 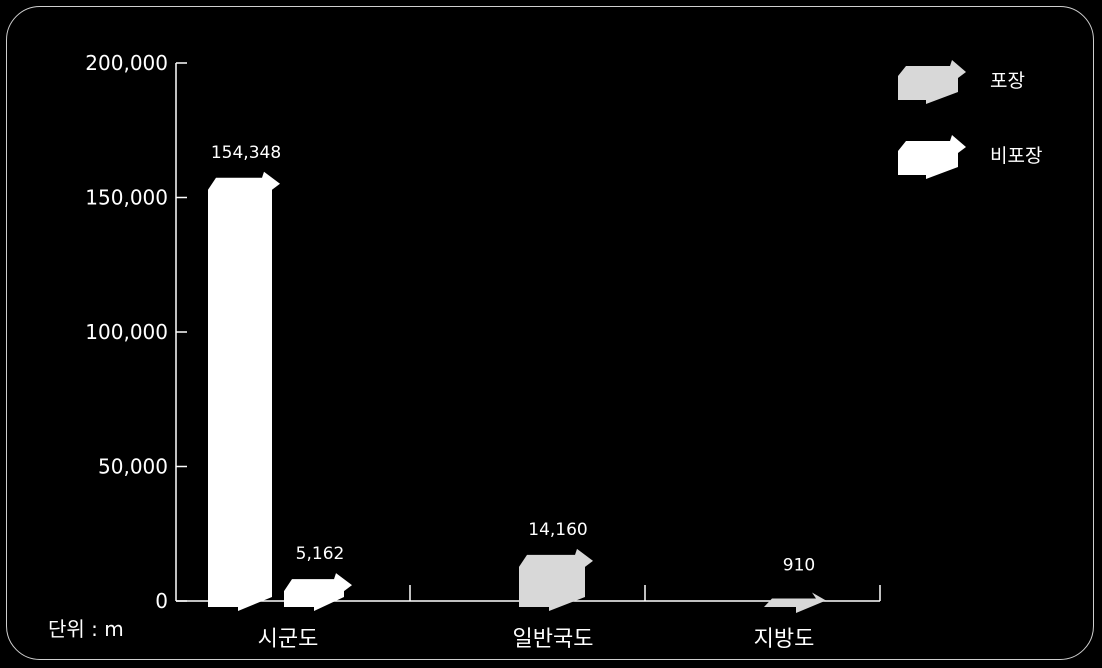 I want to click on unit-label: 단위 : m, so click(x=86, y=629).